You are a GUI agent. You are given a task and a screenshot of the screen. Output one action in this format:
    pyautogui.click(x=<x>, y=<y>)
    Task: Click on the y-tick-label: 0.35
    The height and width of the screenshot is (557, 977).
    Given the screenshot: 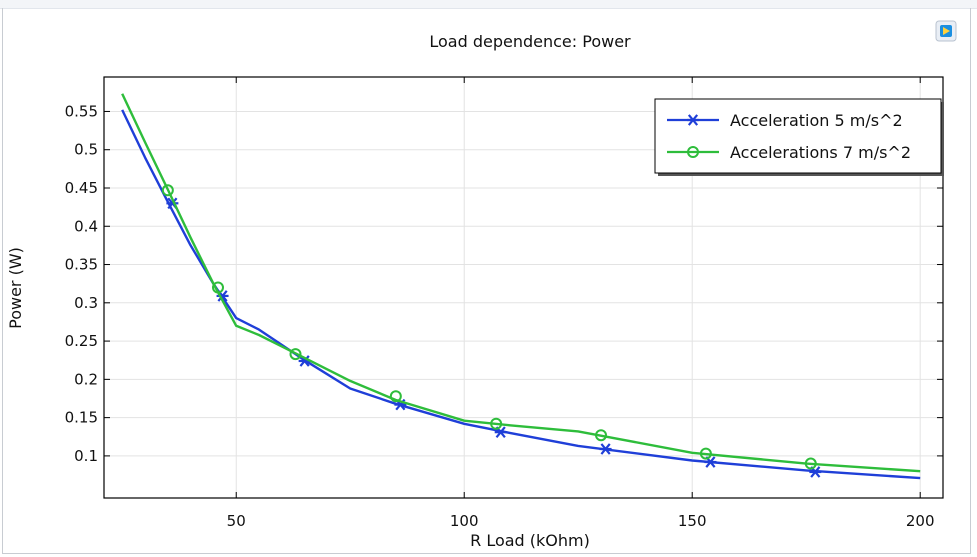 What is the action you would take?
    pyautogui.click(x=81, y=265)
    